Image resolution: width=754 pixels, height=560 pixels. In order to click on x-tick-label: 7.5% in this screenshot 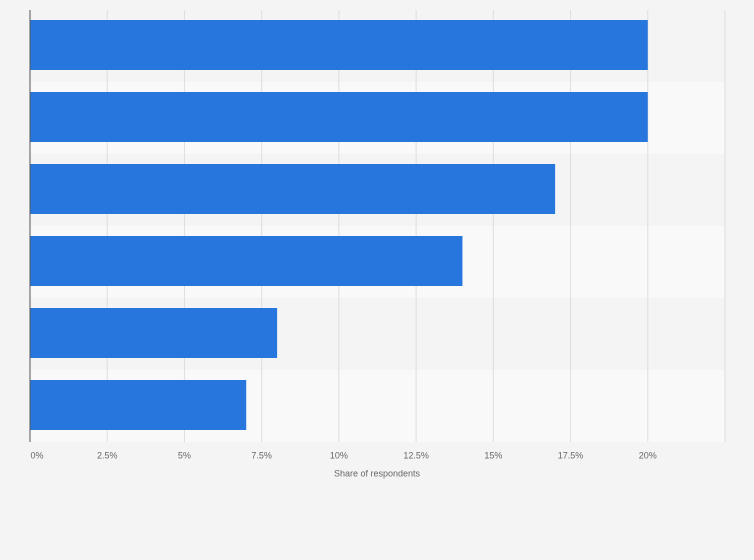, I will do `click(261, 455)`.